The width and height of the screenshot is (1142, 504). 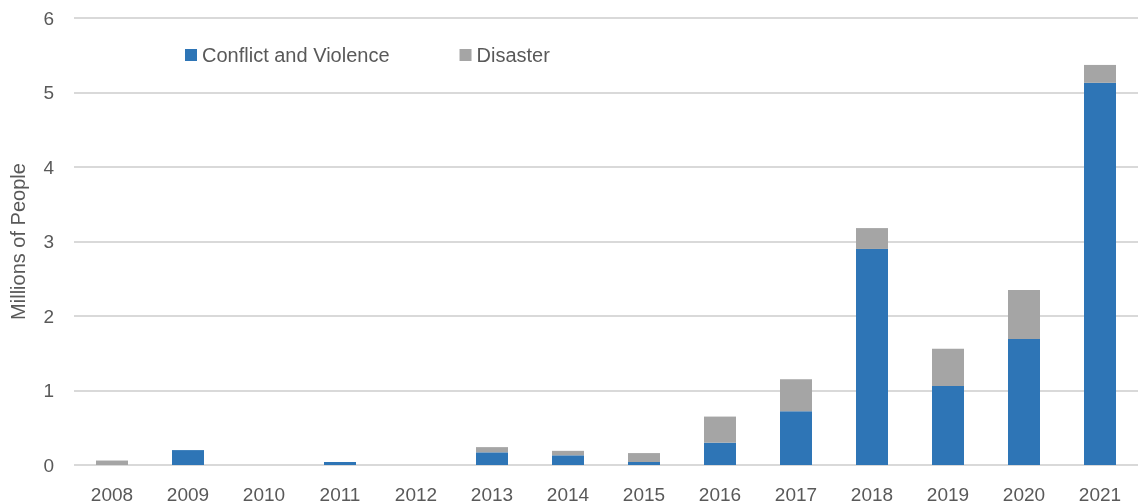 What do you see at coordinates (1100, 494) in the screenshot?
I see `x-tick-label: 2021` at bounding box center [1100, 494].